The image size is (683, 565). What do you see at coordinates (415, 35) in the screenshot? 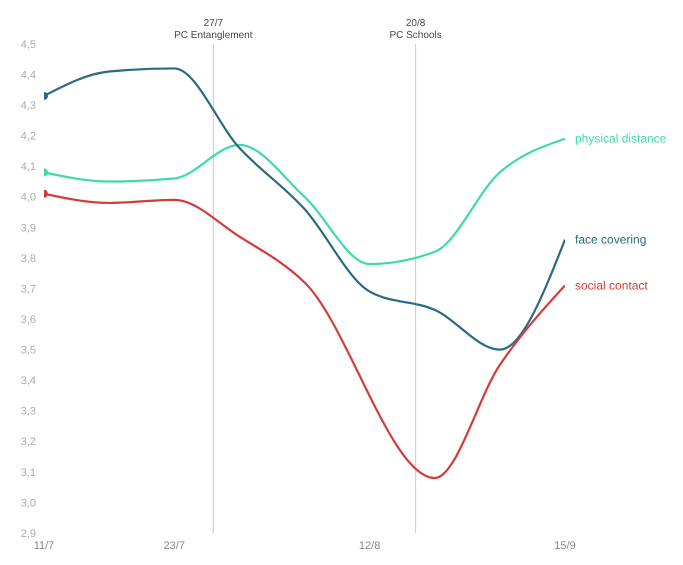
I see `text: PC Schools` at bounding box center [415, 35].